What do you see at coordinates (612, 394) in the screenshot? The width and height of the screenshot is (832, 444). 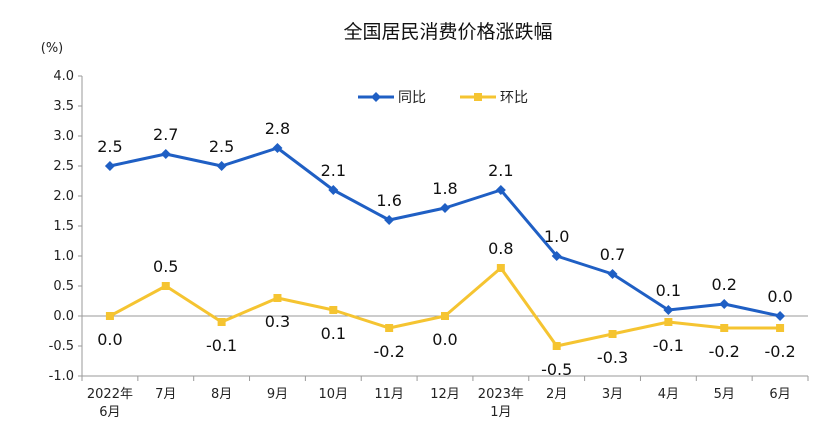 I see `x-tick-label: 3月` at bounding box center [612, 394].